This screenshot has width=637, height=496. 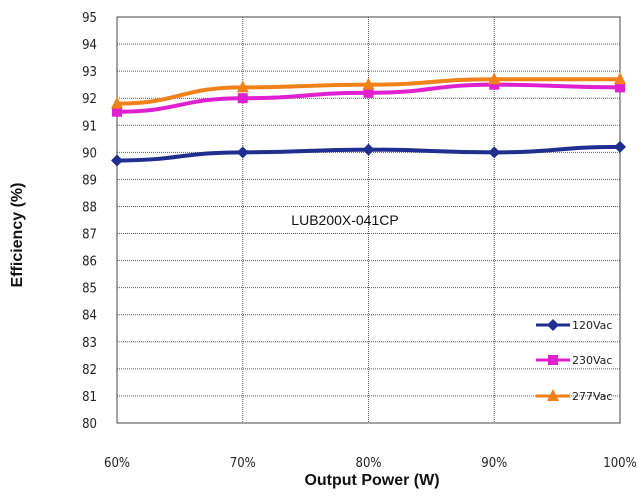 I want to click on y-tick-label: 86, so click(x=89, y=262).